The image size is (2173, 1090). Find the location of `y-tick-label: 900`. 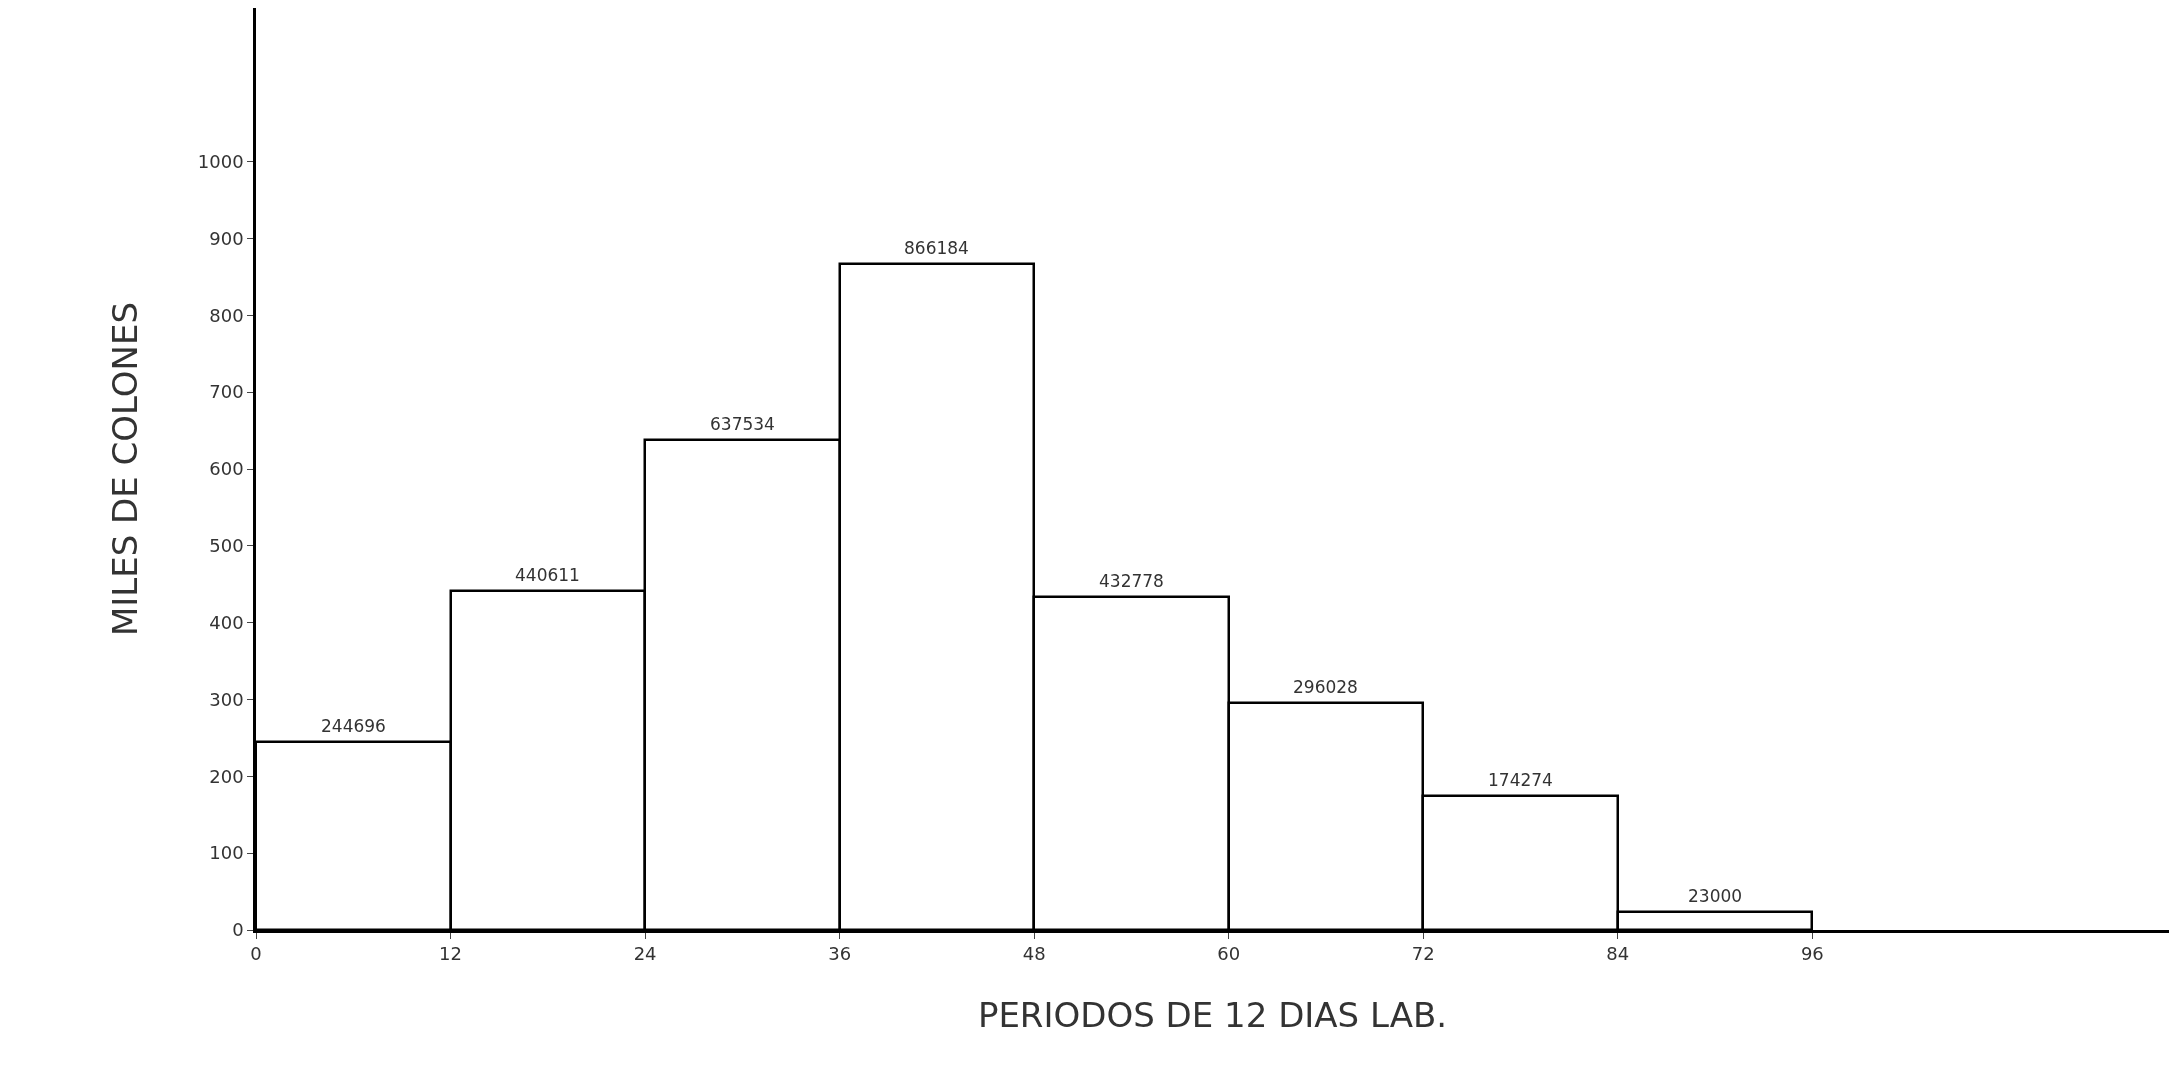

y-tick-label: 900 is located at coordinates (226, 238).